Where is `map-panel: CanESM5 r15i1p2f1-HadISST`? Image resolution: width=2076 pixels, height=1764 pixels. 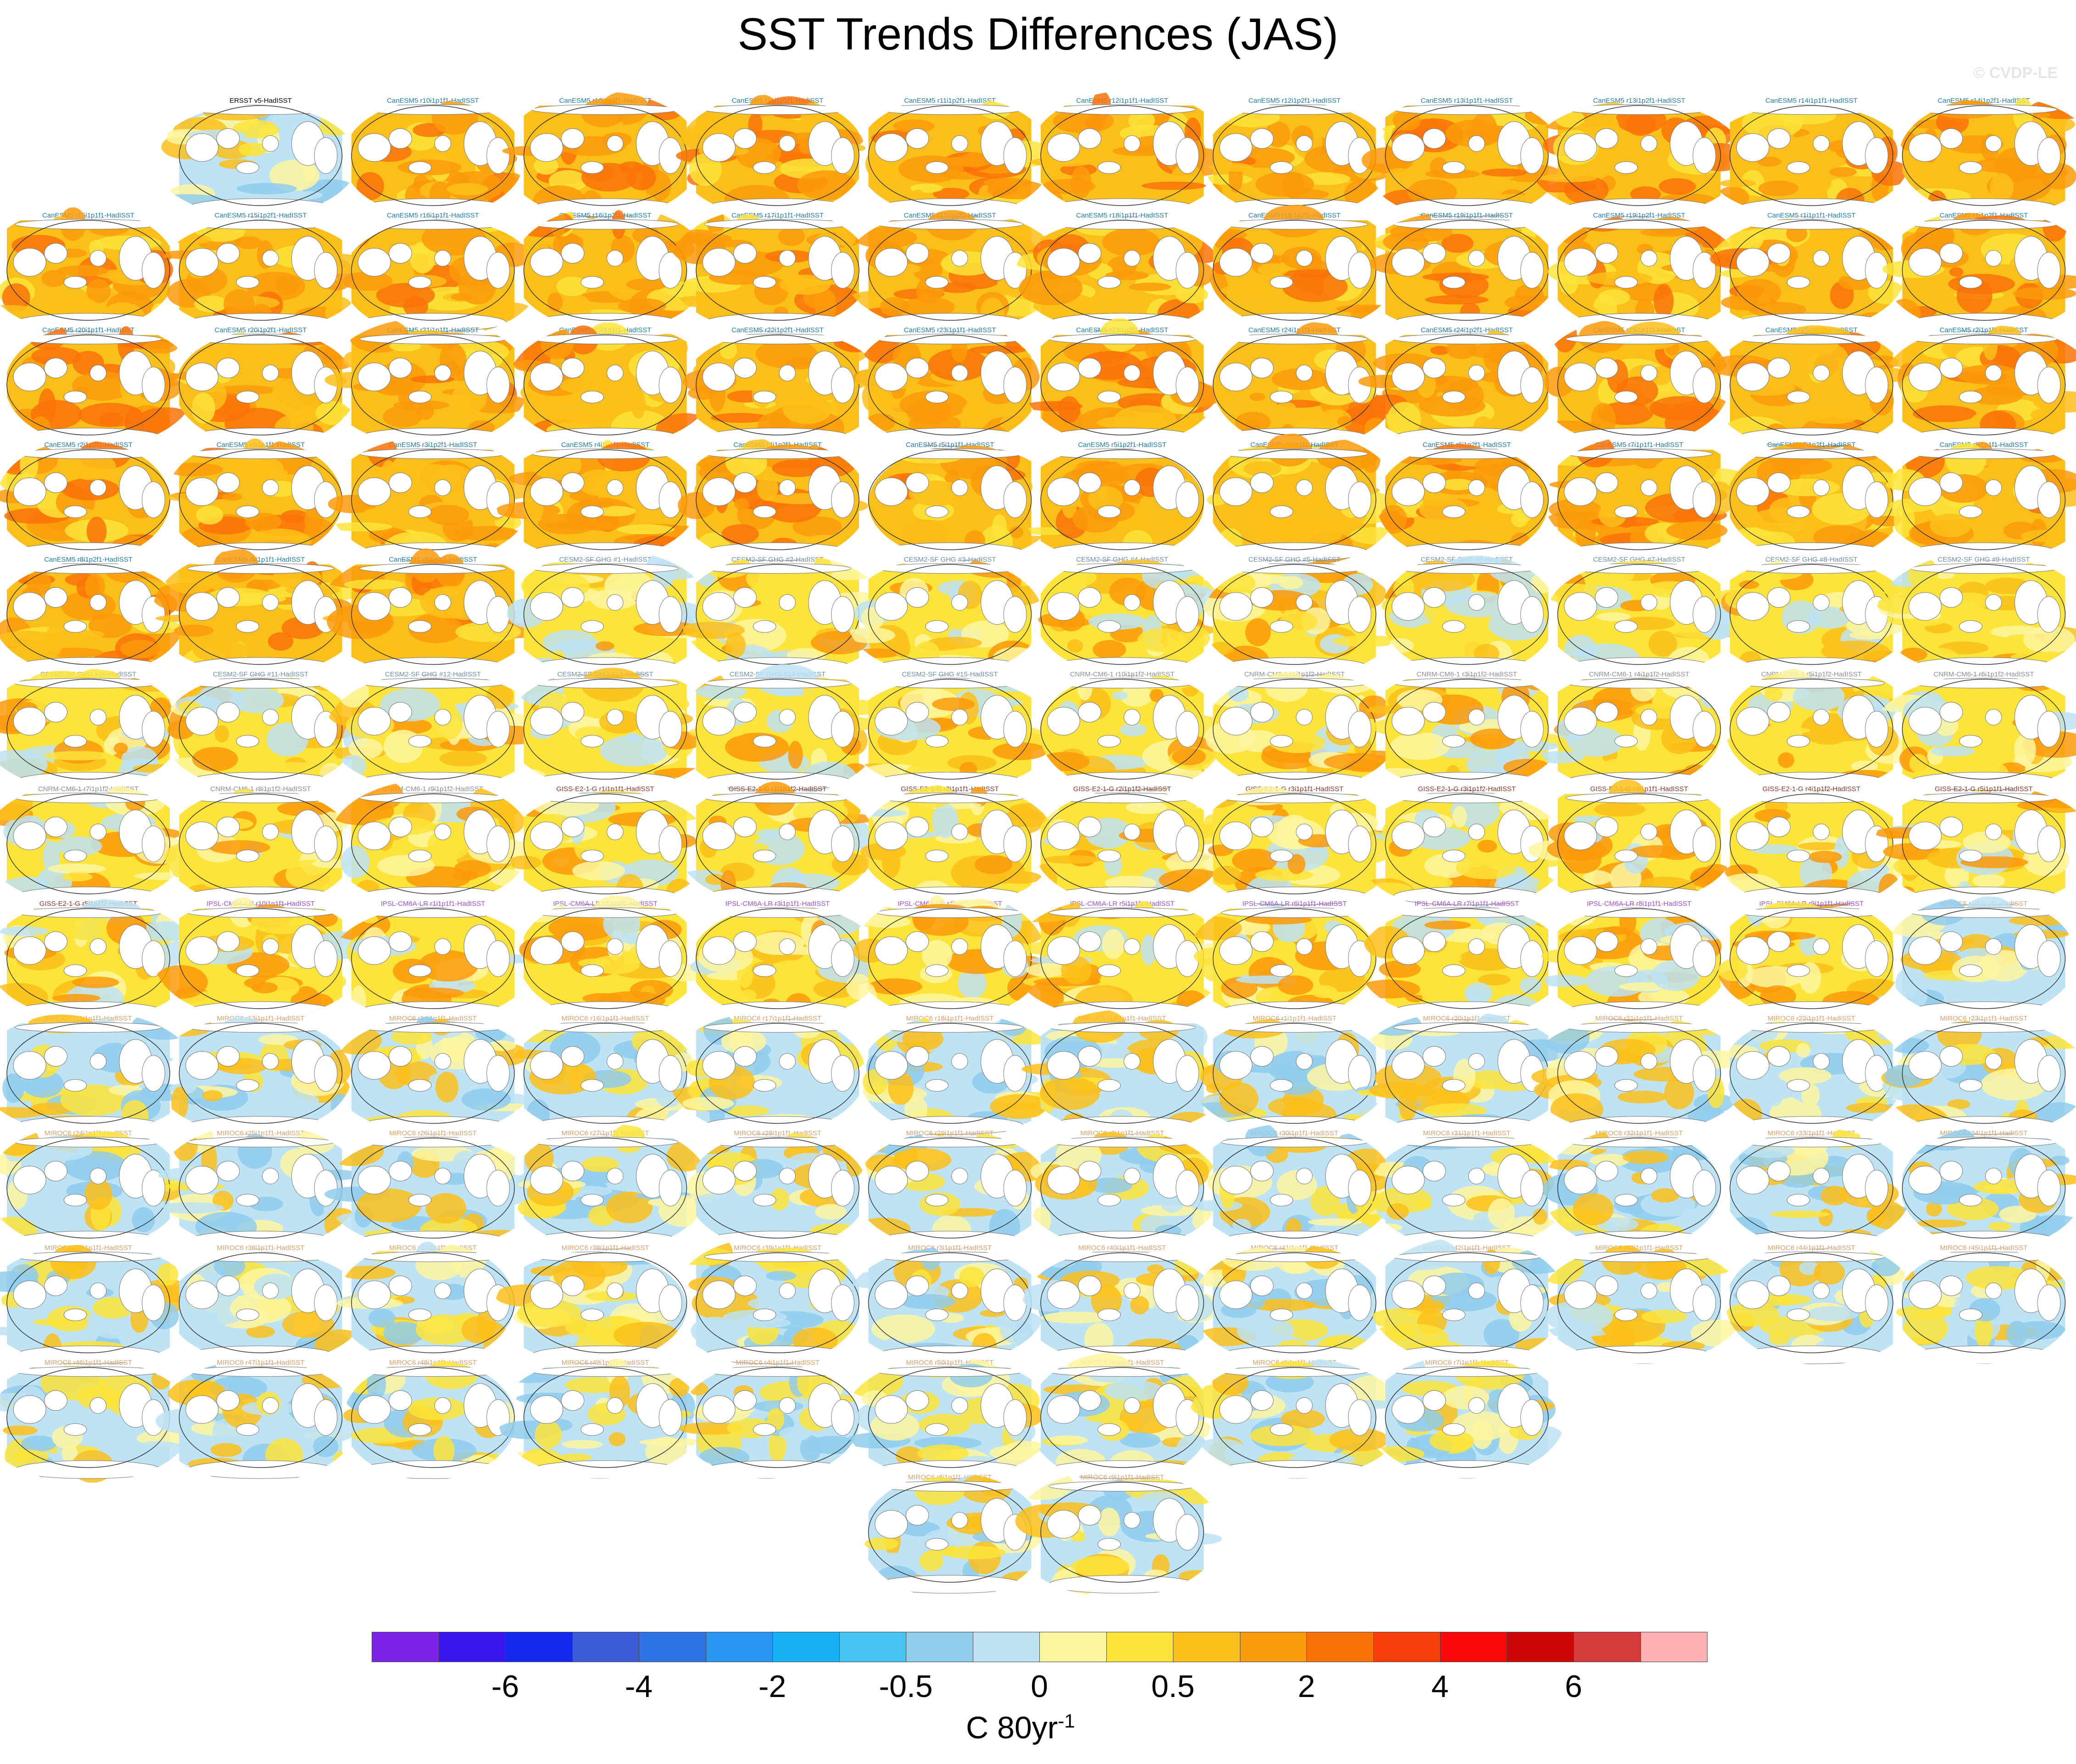
map-panel: CanESM5 r15i1p2f1-HadISST is located at coordinates (261, 272).